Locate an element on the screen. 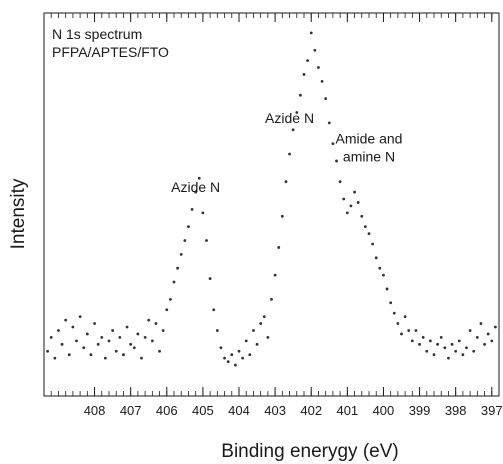 The width and height of the screenshot is (503, 464). y-axis-label: Intensity is located at coordinates (18, 213).